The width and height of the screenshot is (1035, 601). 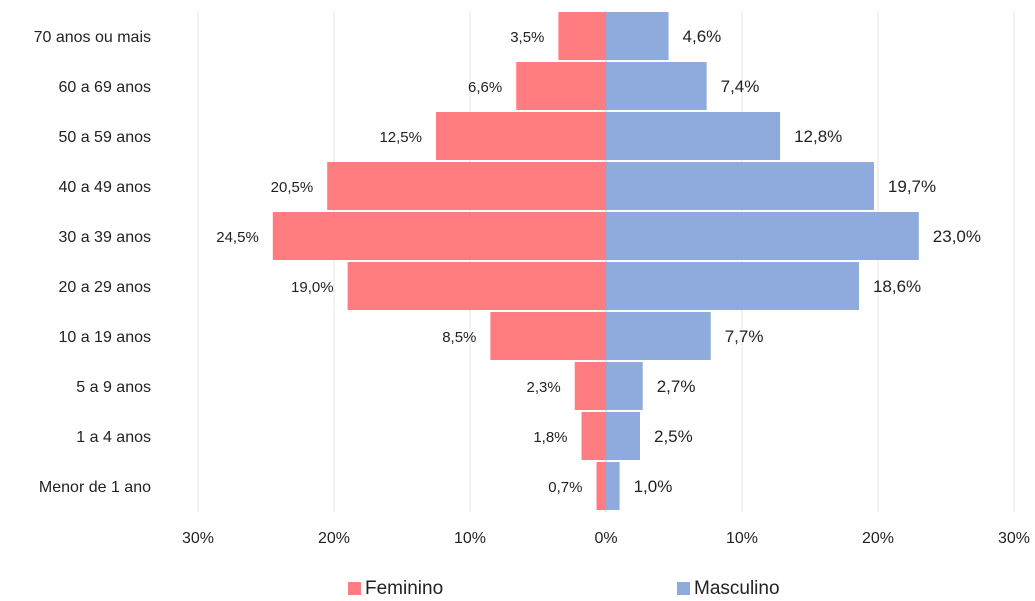 I want to click on legend-swatch-feminino, so click(x=354, y=588).